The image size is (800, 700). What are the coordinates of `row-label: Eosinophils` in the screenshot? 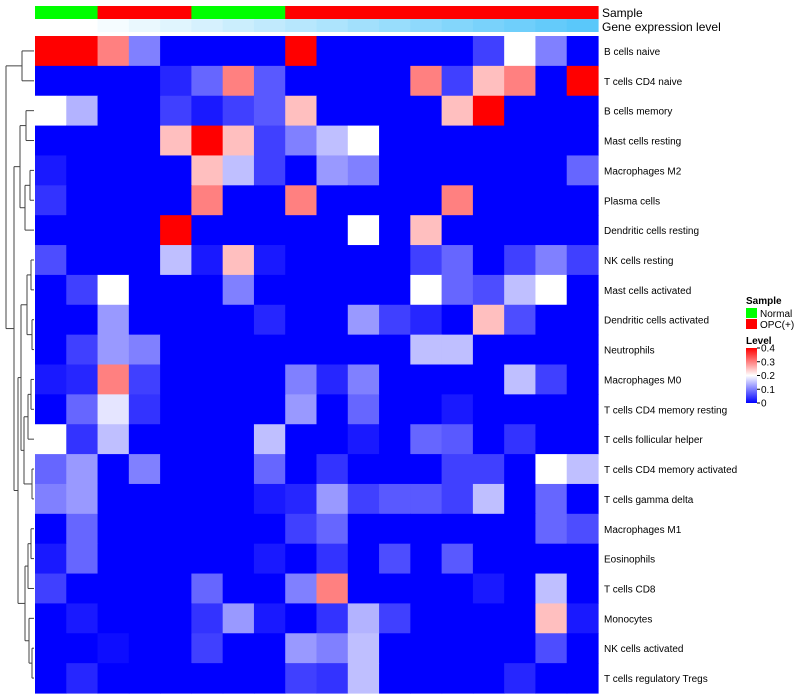 It's located at (629, 560).